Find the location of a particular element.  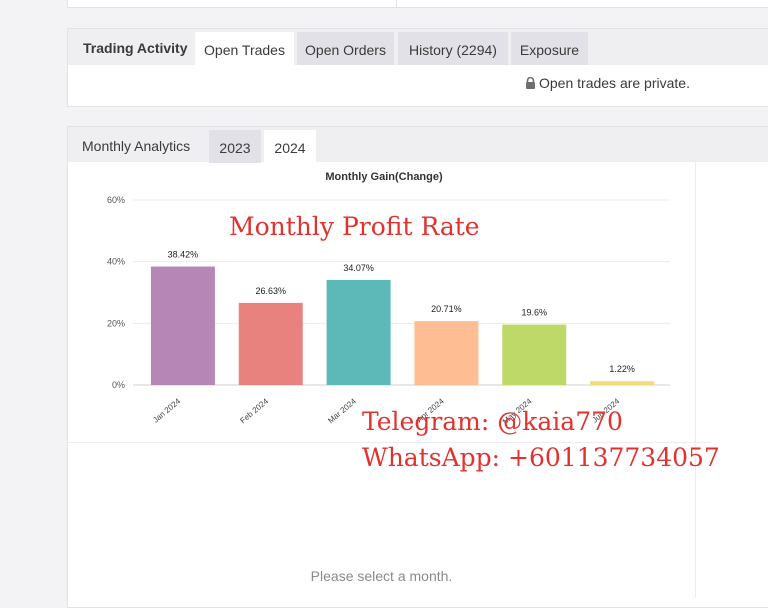

chart-side-border is located at coordinates (695, 380).